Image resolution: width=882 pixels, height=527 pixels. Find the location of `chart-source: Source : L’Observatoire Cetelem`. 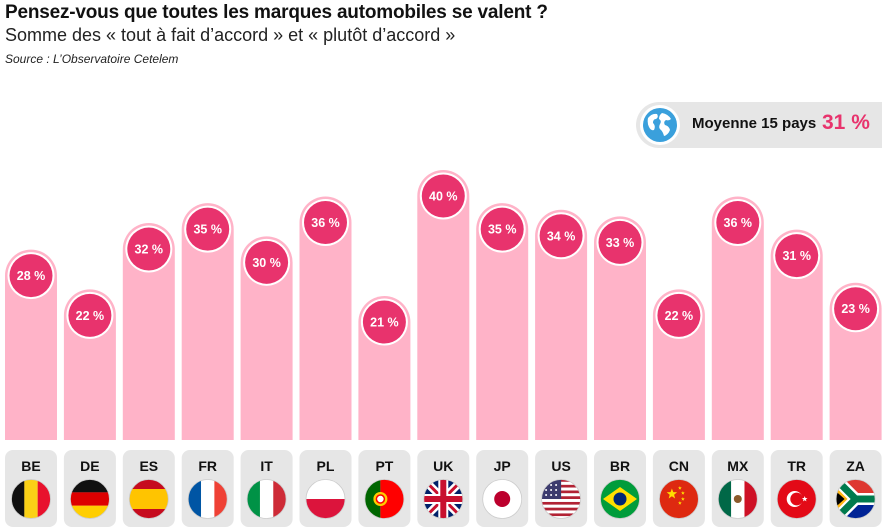

chart-source: Source : L’Observatoire Cetelem is located at coordinates (92, 59).